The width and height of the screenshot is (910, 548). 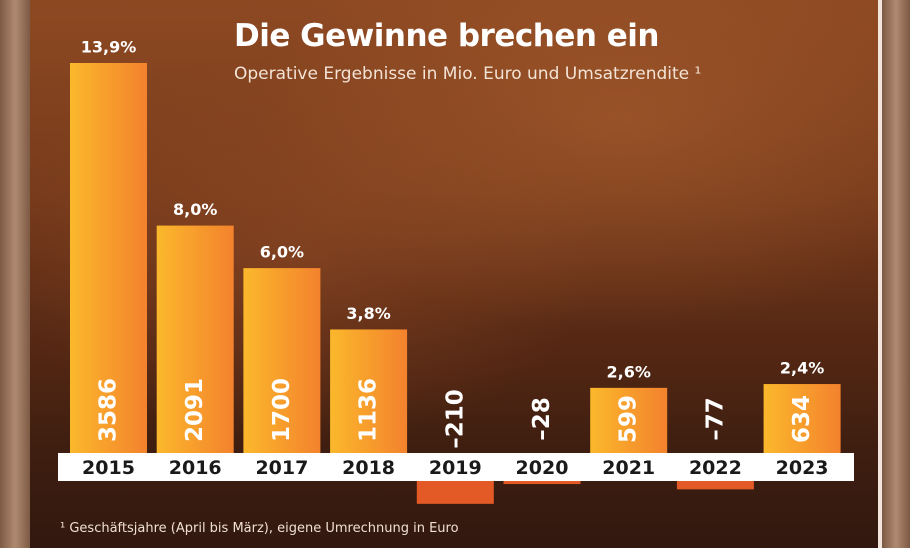 What do you see at coordinates (195, 209) in the screenshot?
I see `margin-label-2016: 8,0%` at bounding box center [195, 209].